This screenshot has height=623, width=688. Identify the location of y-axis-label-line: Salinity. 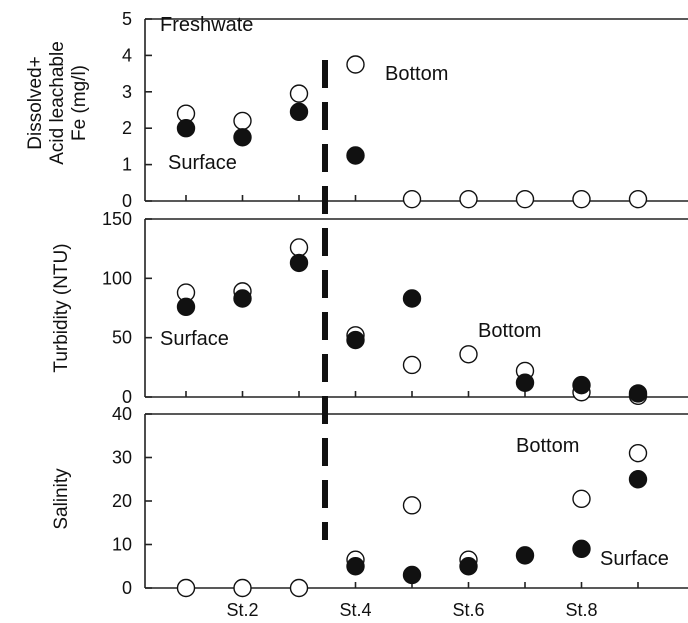
(61, 499).